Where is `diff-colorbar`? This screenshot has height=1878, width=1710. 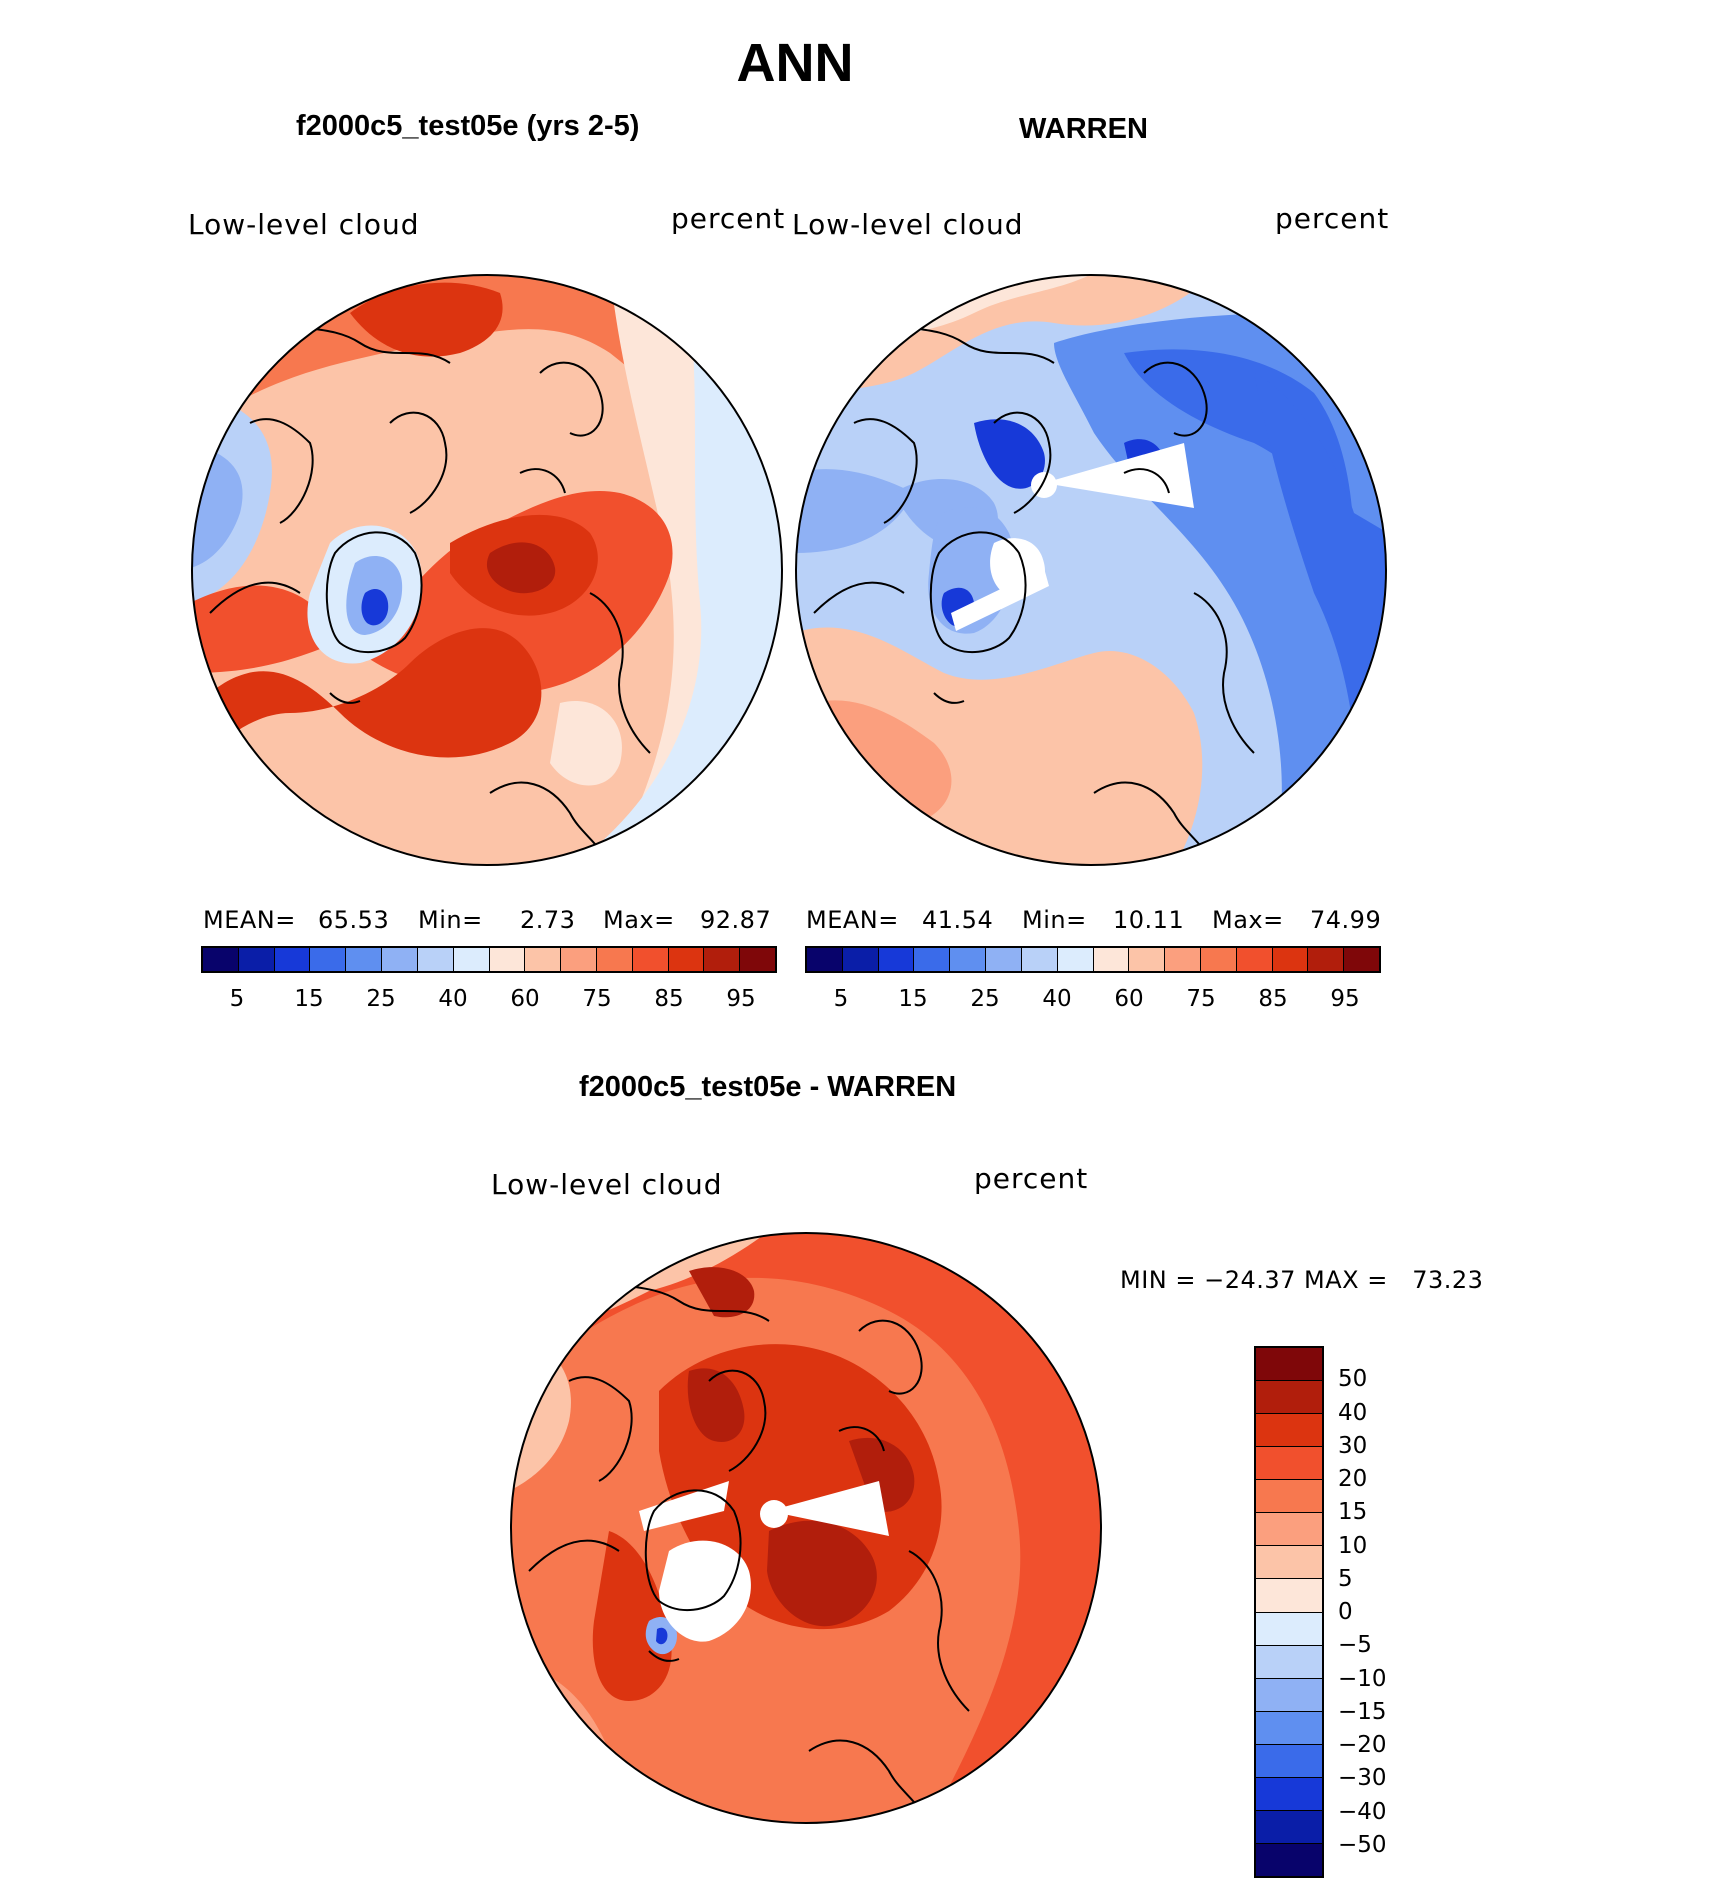 diff-colorbar is located at coordinates (1289, 1612).